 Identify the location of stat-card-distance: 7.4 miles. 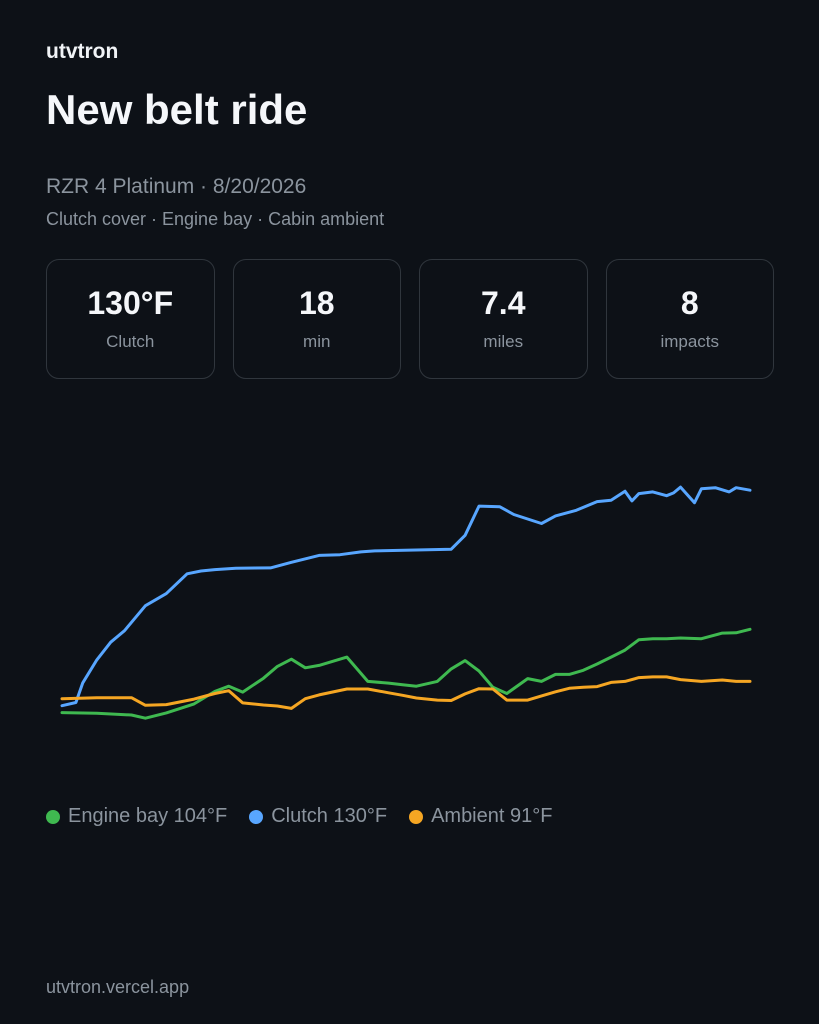
(503, 319).